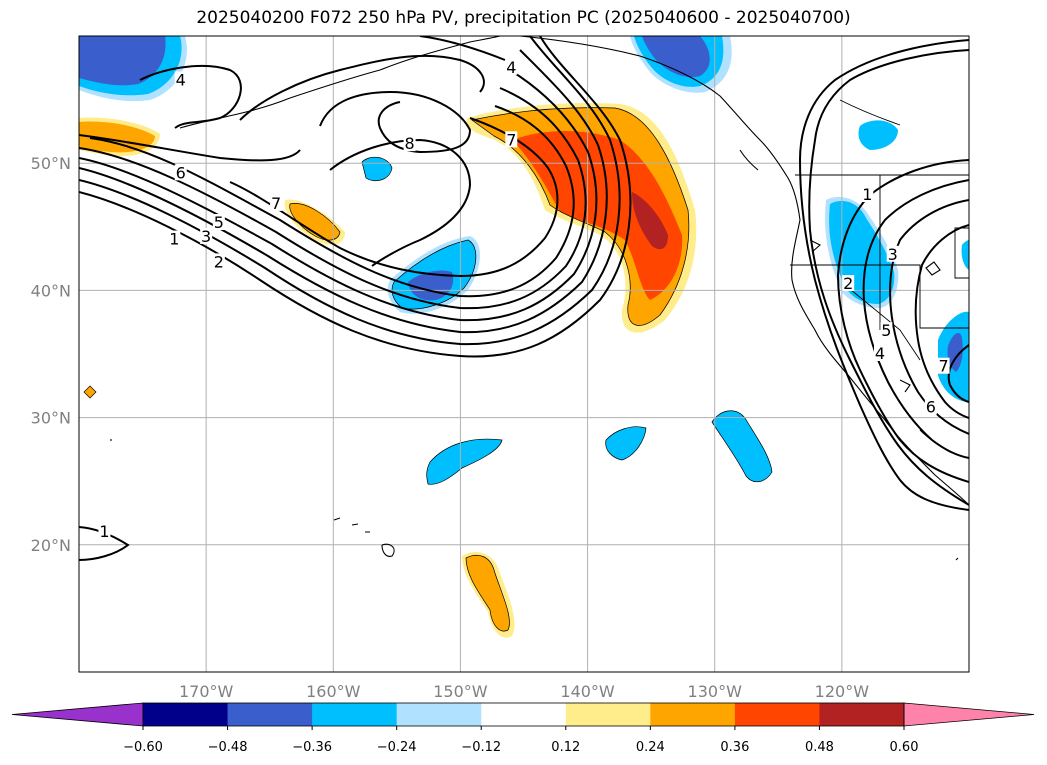 This screenshot has height=765, width=1047. What do you see at coordinates (460, 691) in the screenshot?
I see `x-tick-label: 150°W` at bounding box center [460, 691].